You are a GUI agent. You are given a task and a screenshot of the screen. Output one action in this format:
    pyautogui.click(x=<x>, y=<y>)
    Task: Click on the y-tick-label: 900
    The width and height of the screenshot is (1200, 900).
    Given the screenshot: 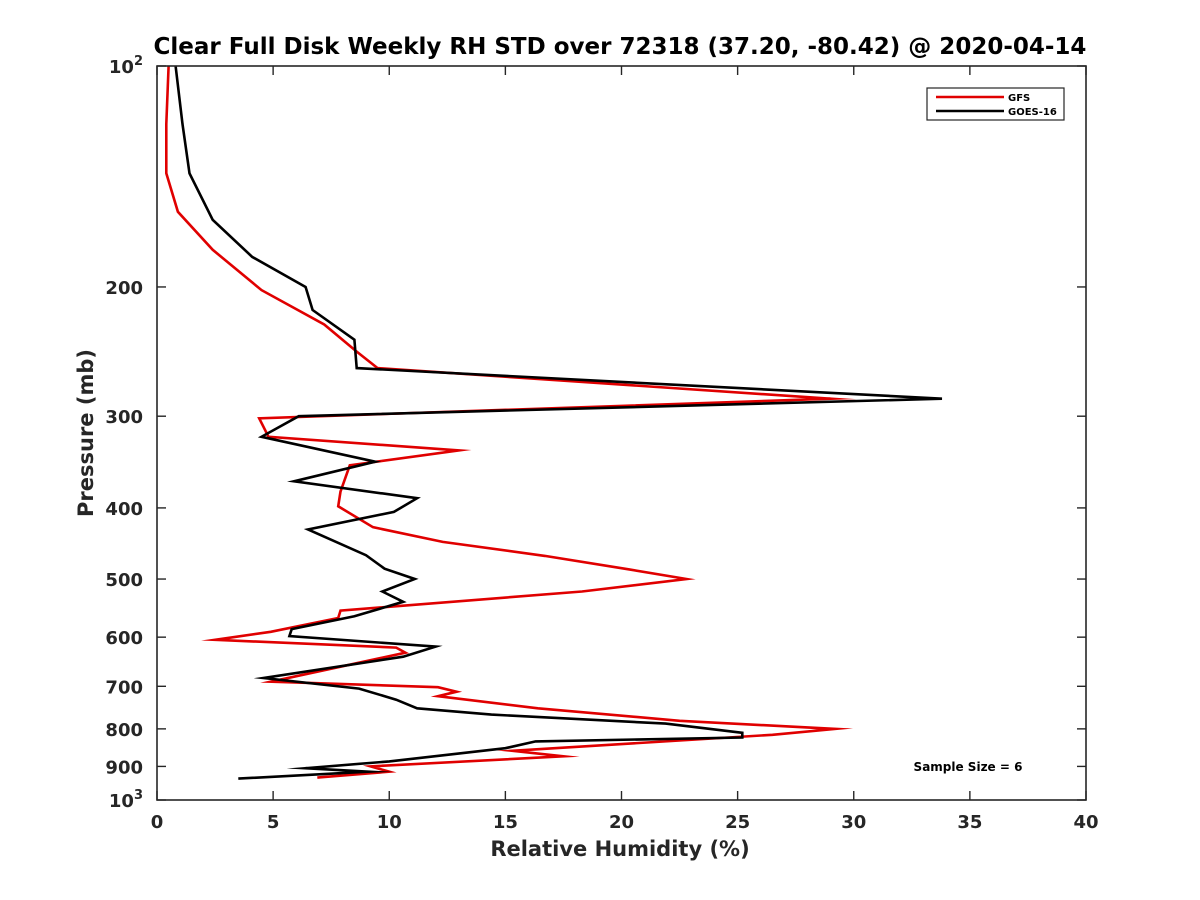 What is the action you would take?
    pyautogui.click(x=124, y=767)
    